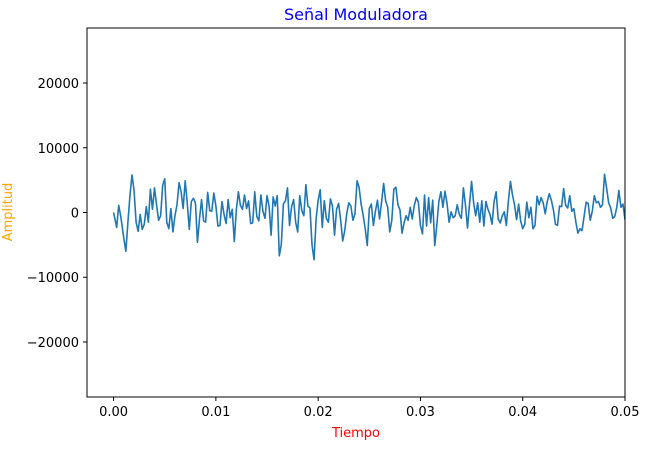 The width and height of the screenshot is (646, 449). I want to click on y-tick-label: 0, so click(75, 214).